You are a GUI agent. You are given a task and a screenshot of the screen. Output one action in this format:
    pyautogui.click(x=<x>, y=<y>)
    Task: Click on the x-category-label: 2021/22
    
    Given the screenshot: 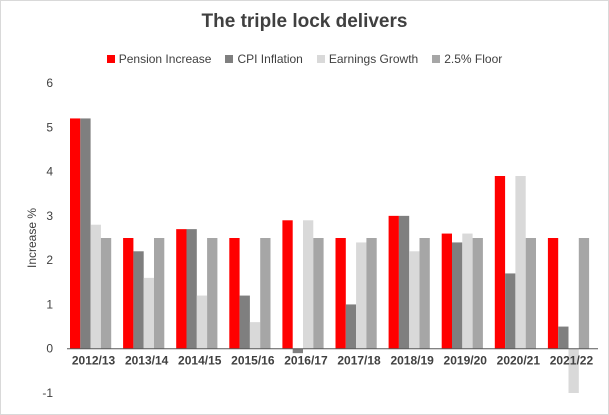 What is the action you would take?
    pyautogui.click(x=572, y=361)
    